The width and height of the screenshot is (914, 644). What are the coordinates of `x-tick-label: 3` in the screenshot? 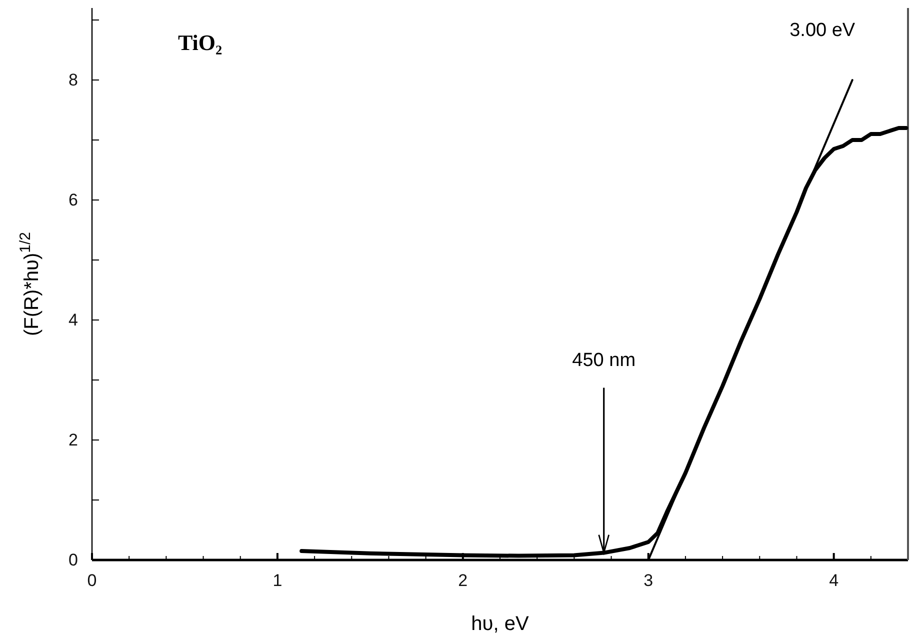 It's located at (649, 580).